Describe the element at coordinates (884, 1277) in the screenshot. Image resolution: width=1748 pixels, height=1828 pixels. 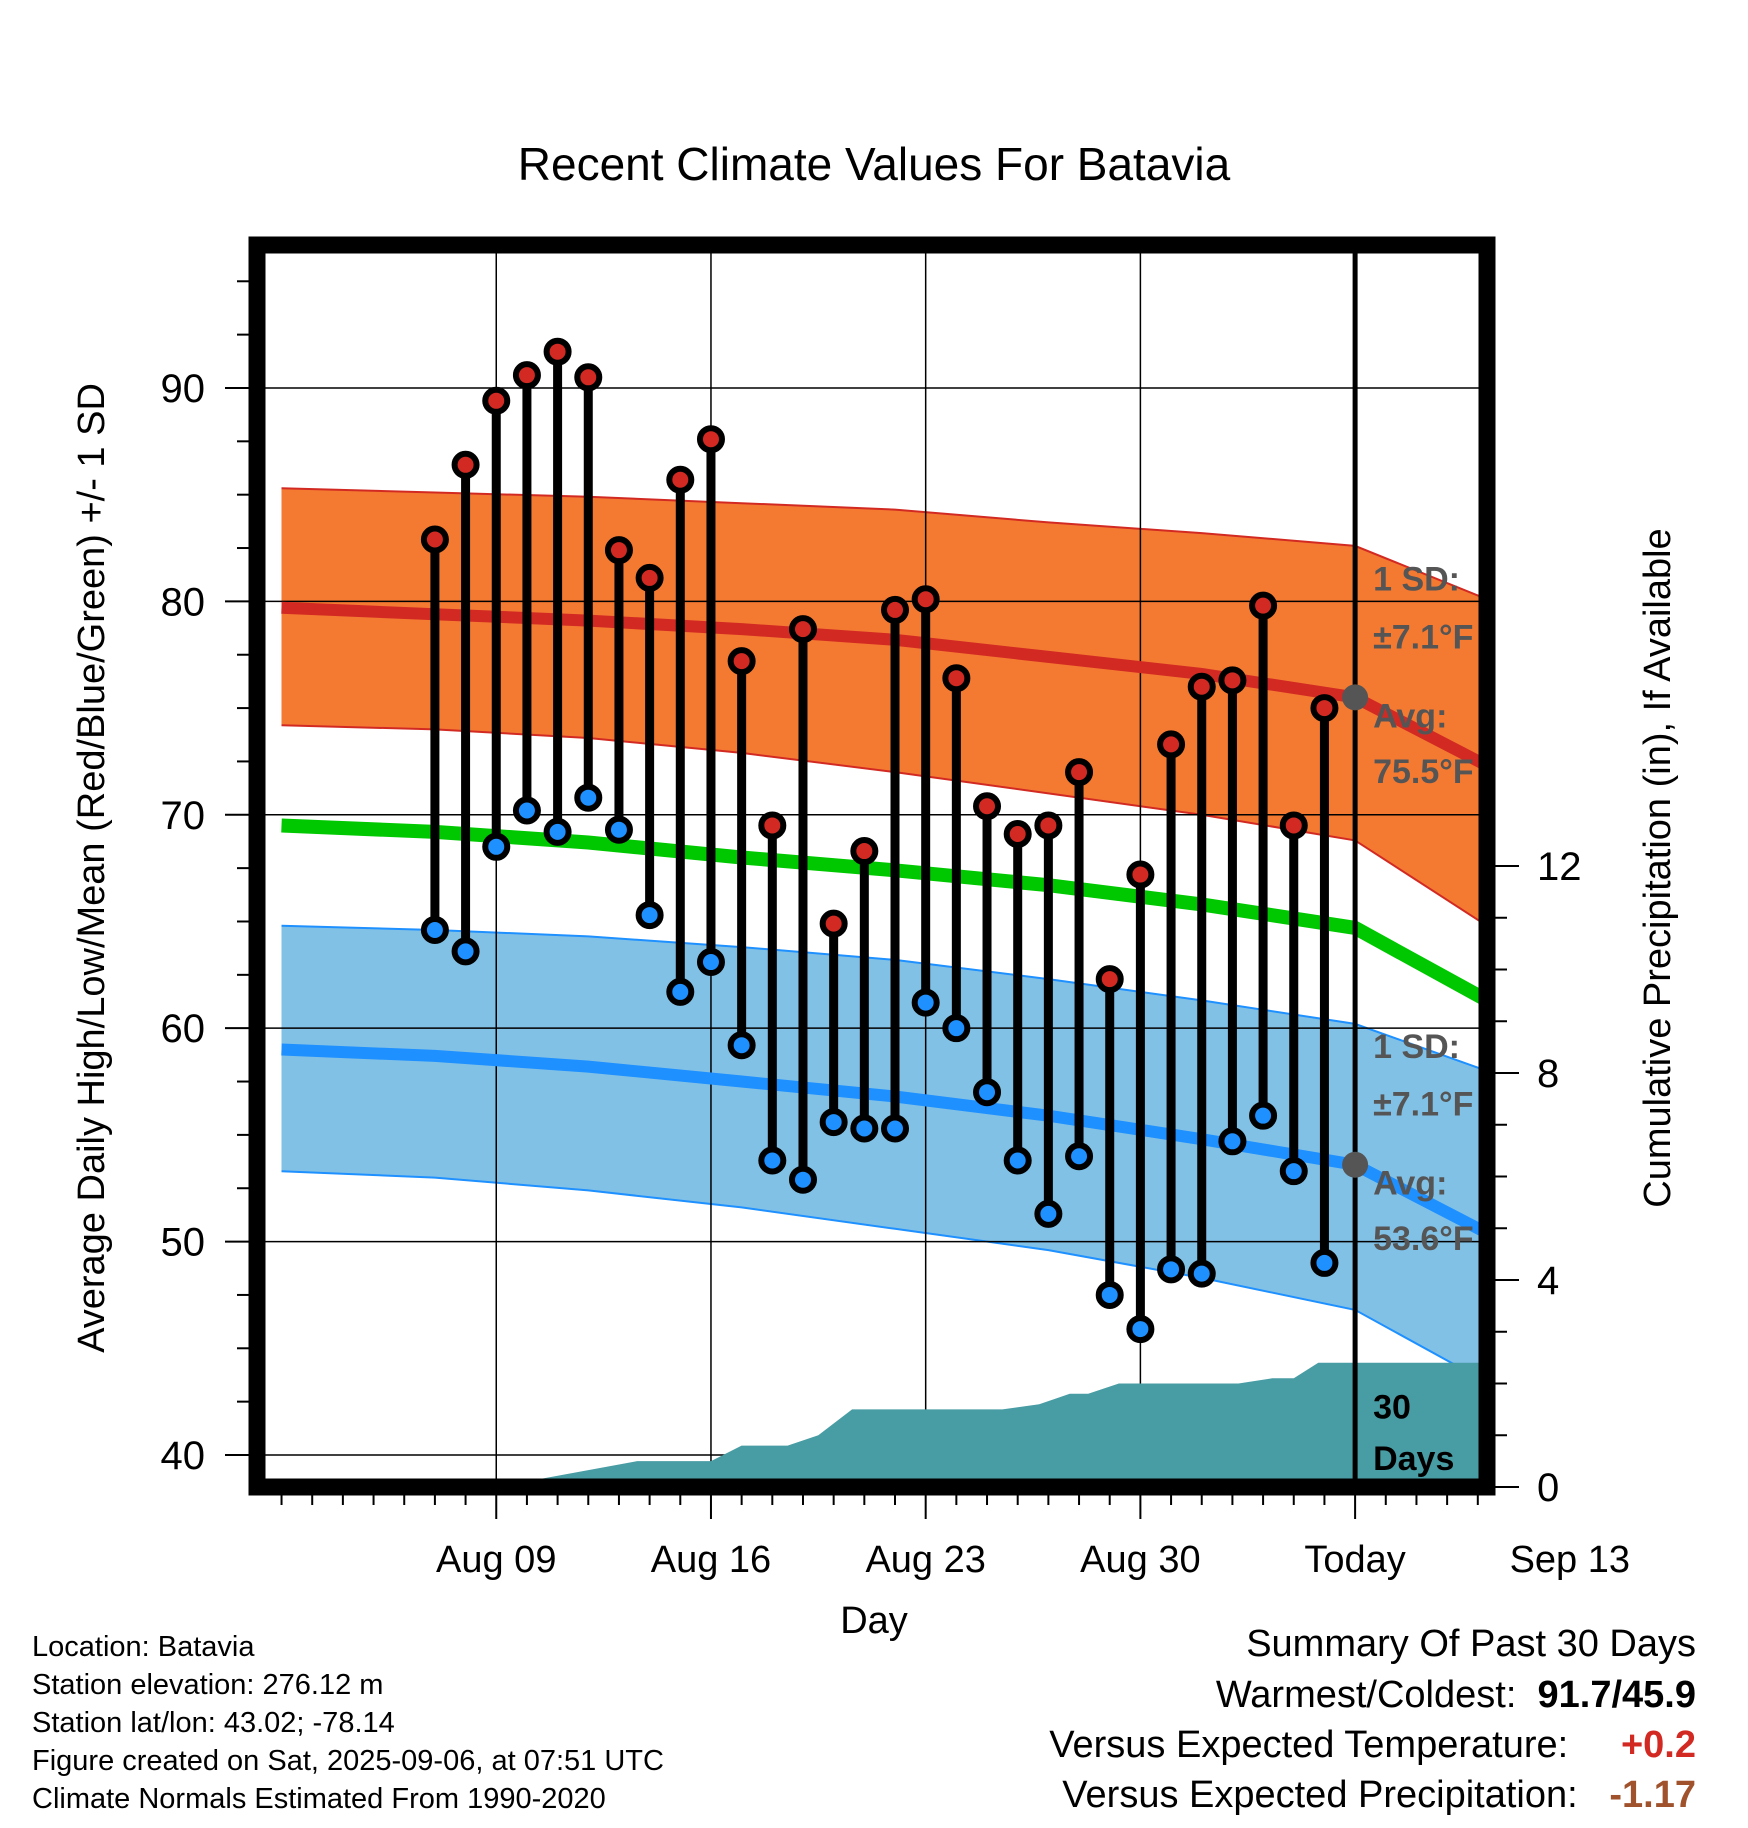
I see `low-sd-lower-line` at that location.